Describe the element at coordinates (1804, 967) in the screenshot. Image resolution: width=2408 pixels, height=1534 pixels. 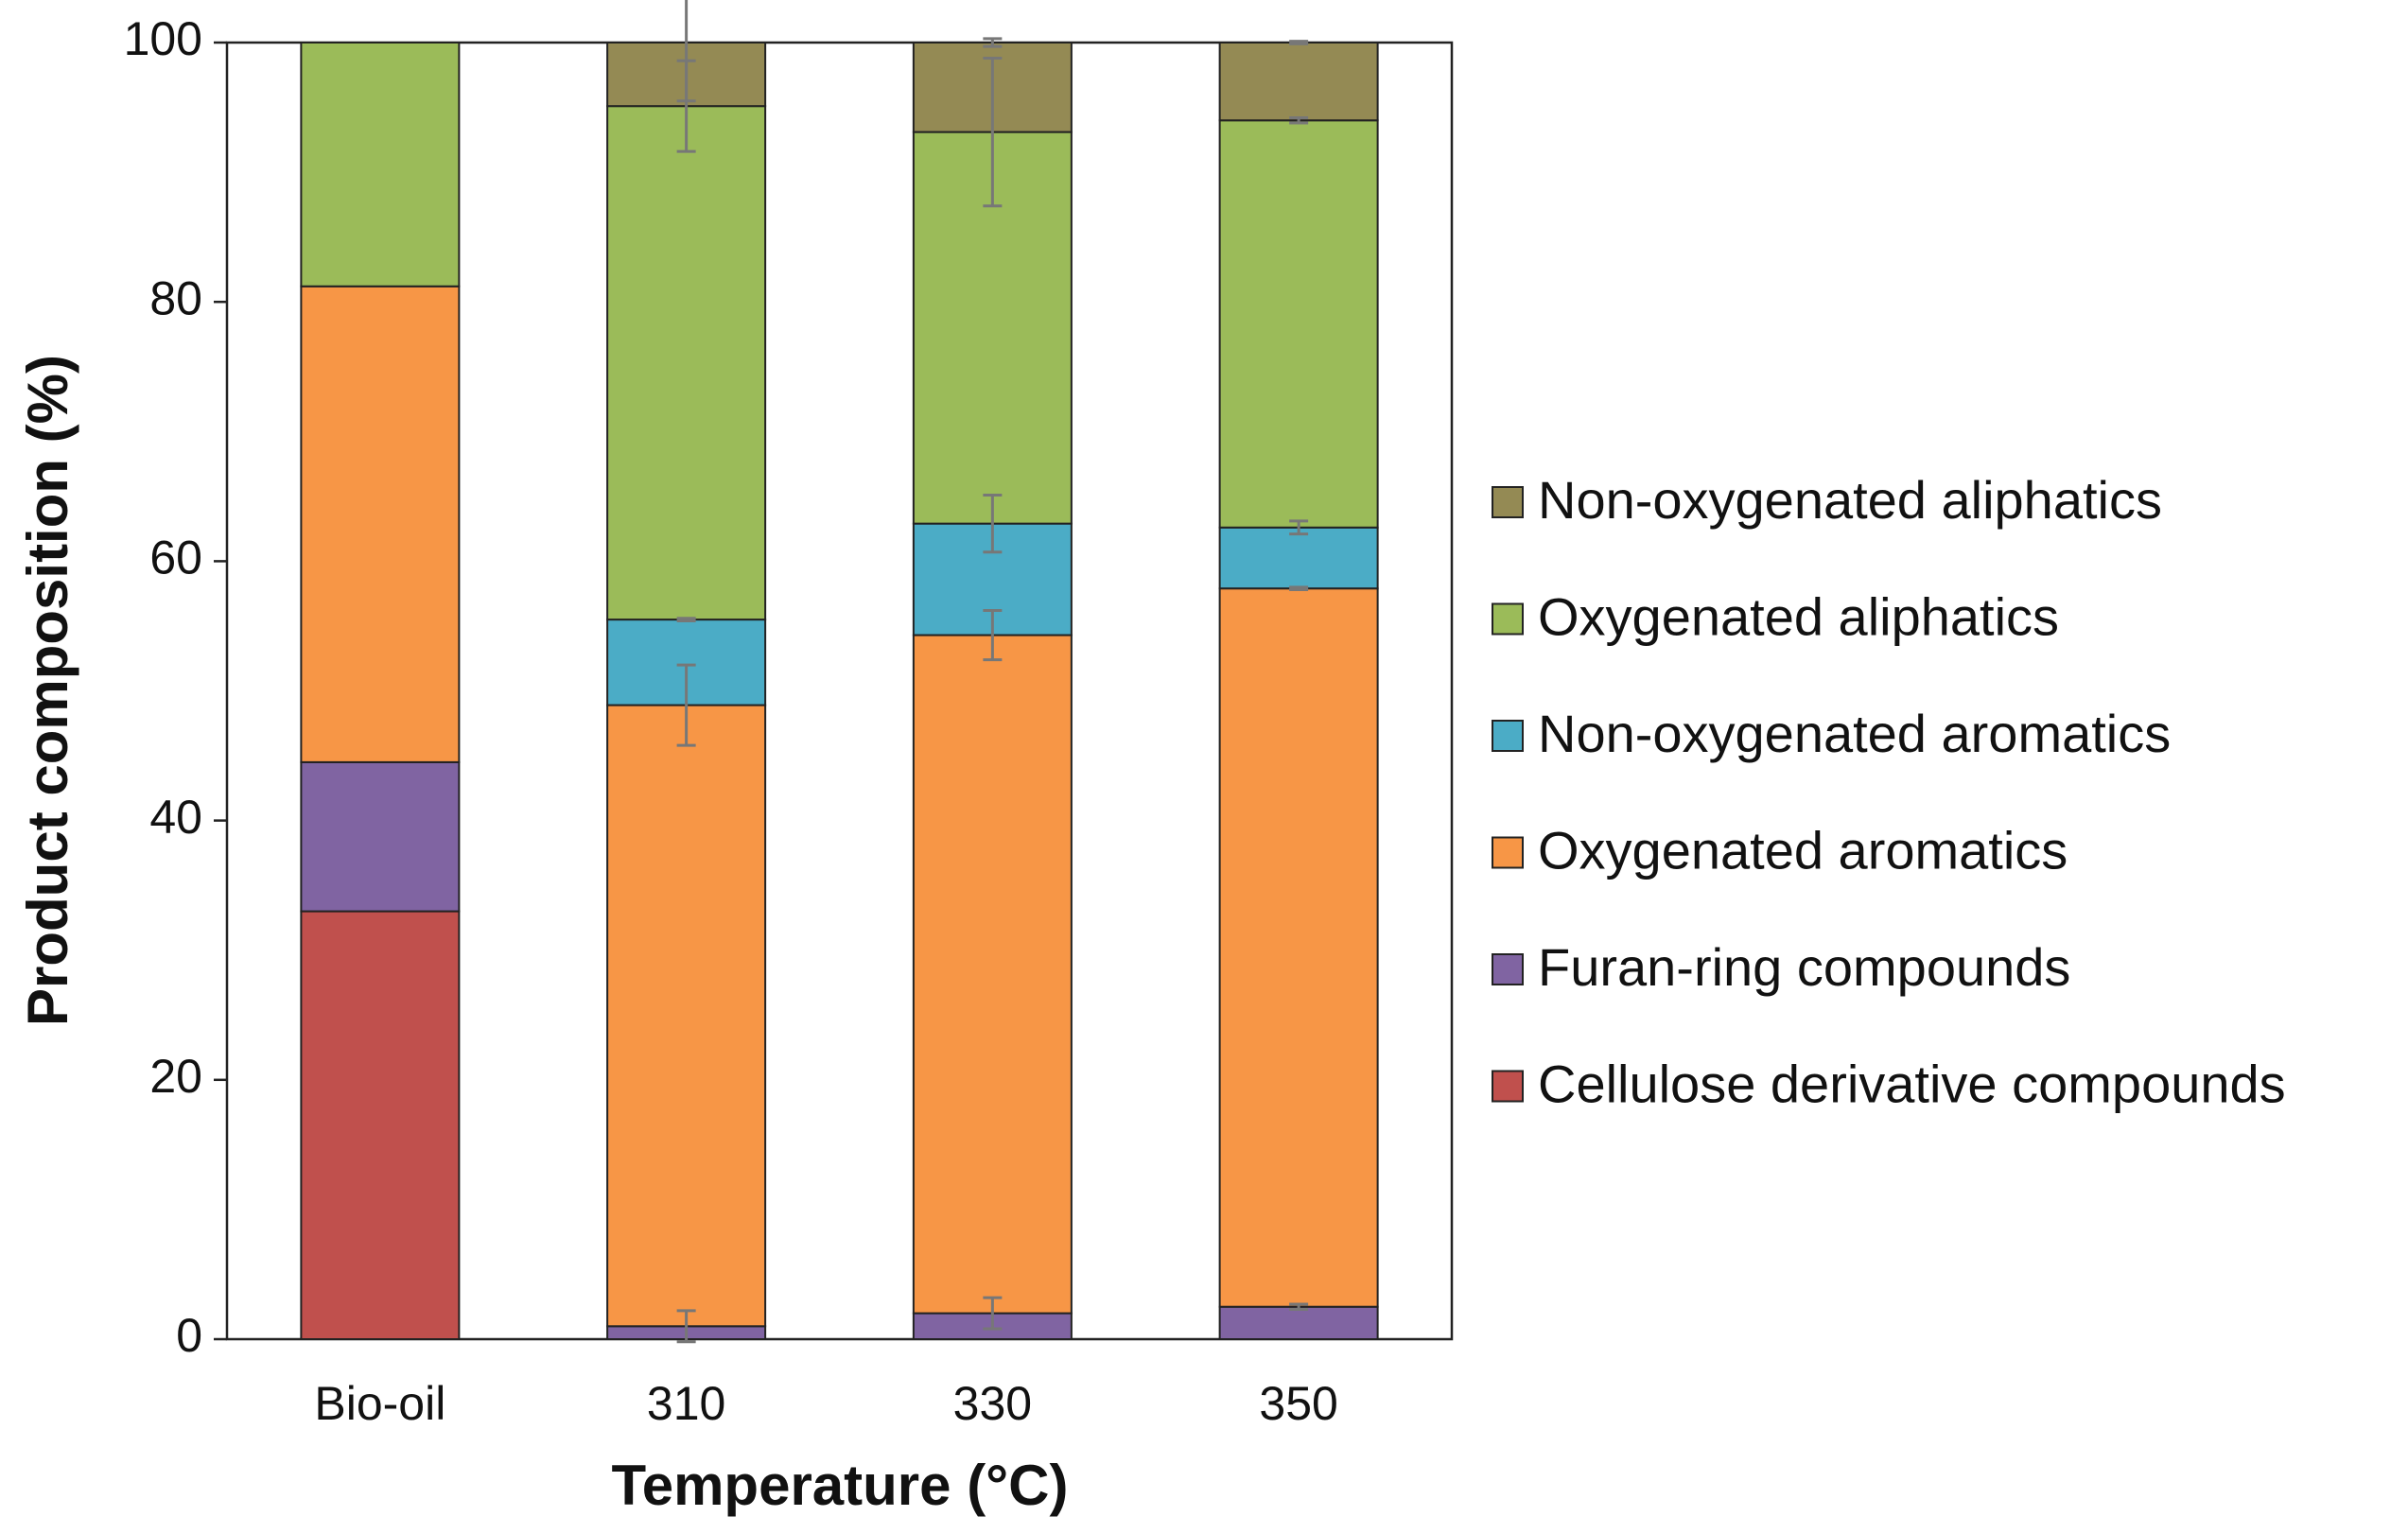
I see `legend-label: Furan-ring compounds` at that location.